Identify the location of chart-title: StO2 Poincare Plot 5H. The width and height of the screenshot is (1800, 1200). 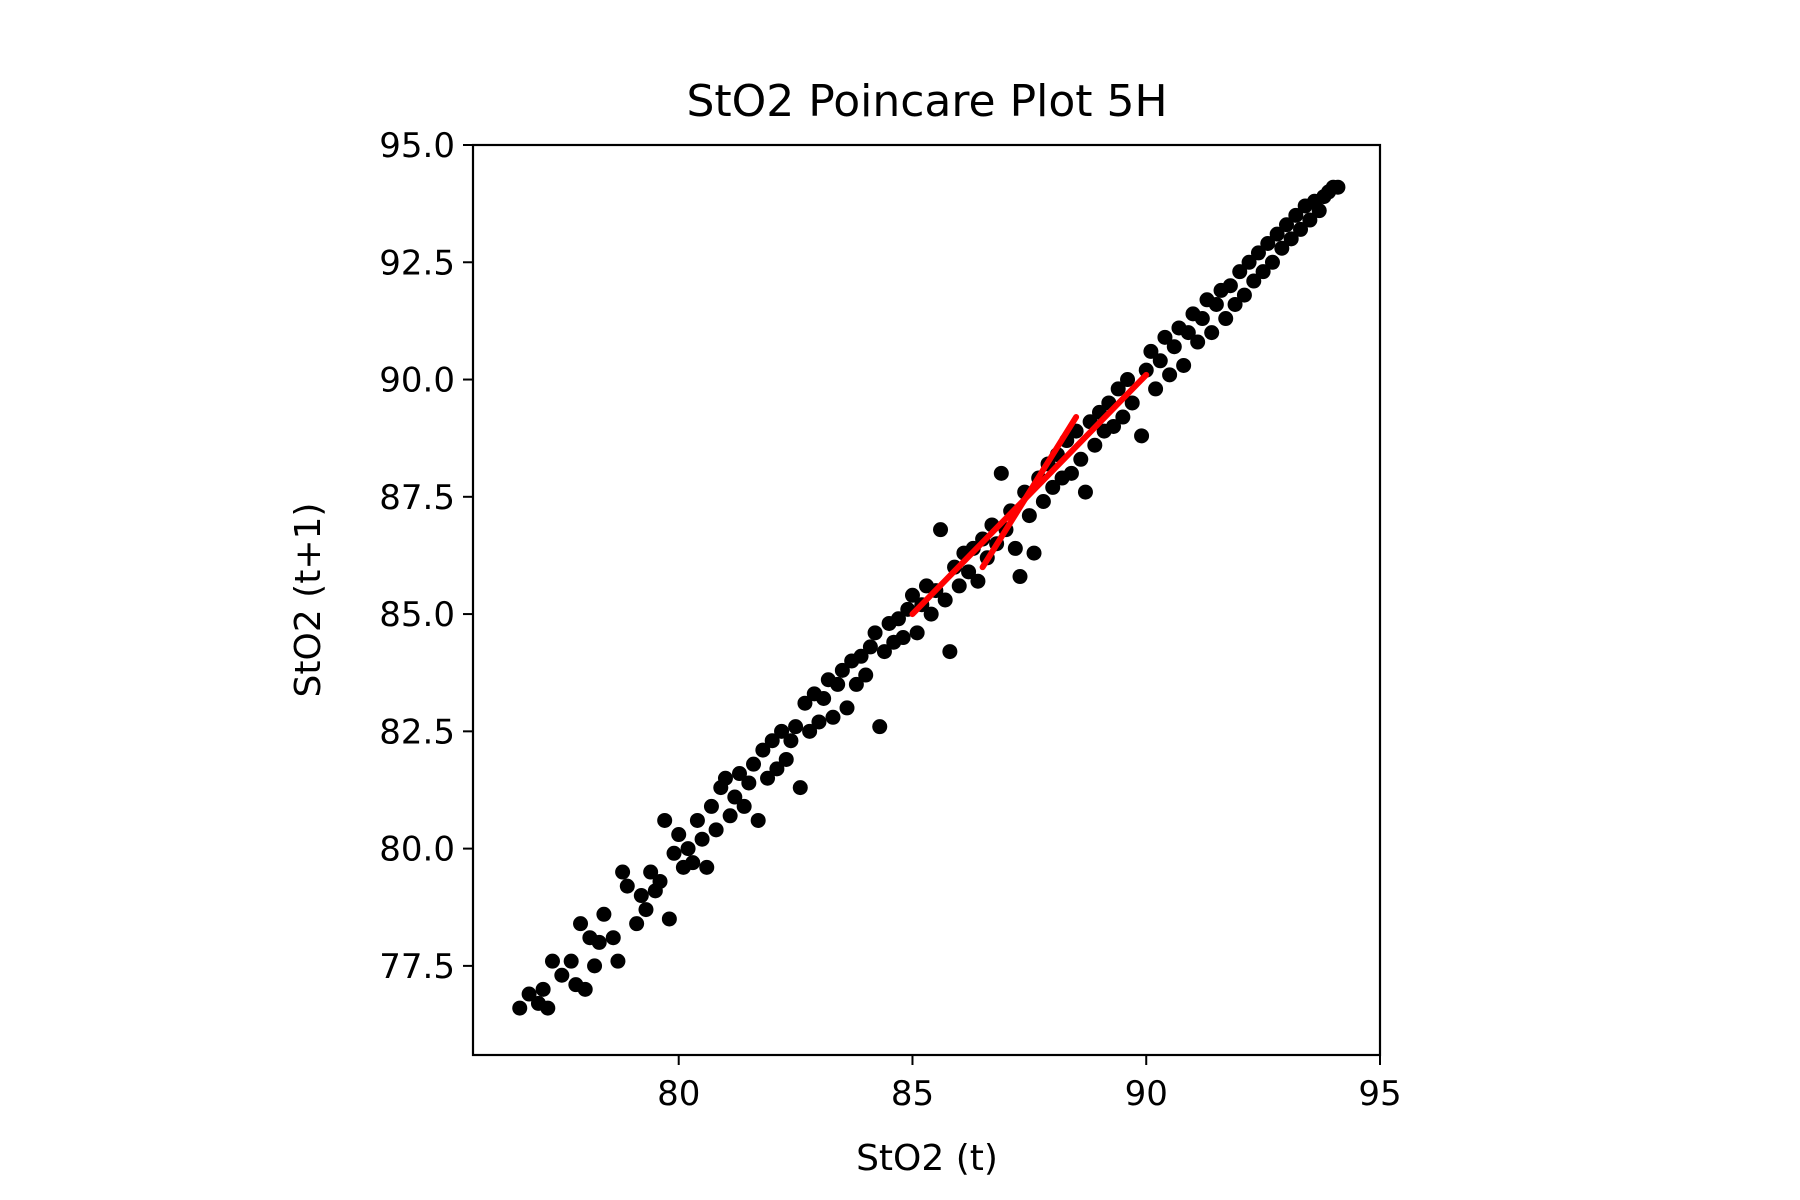
(926, 101).